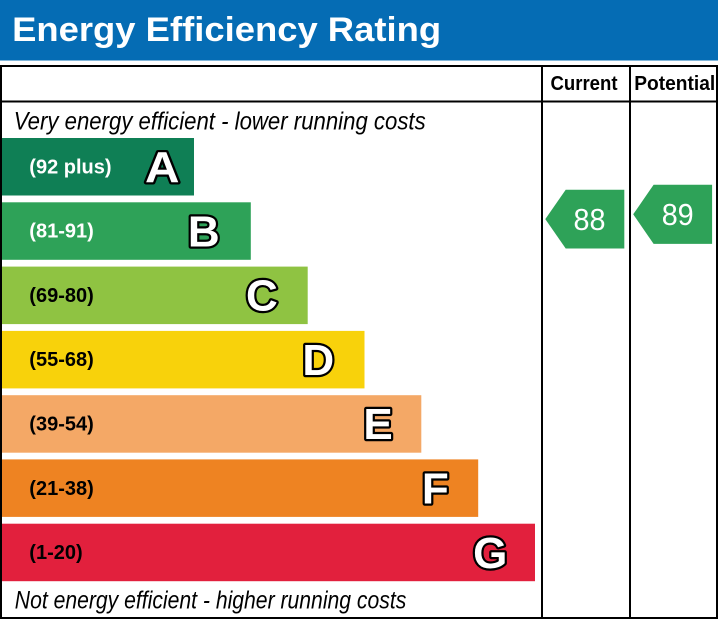 This screenshot has height=619, width=718. What do you see at coordinates (61, 360) in the screenshot?
I see `svg-text: (55-68)` at bounding box center [61, 360].